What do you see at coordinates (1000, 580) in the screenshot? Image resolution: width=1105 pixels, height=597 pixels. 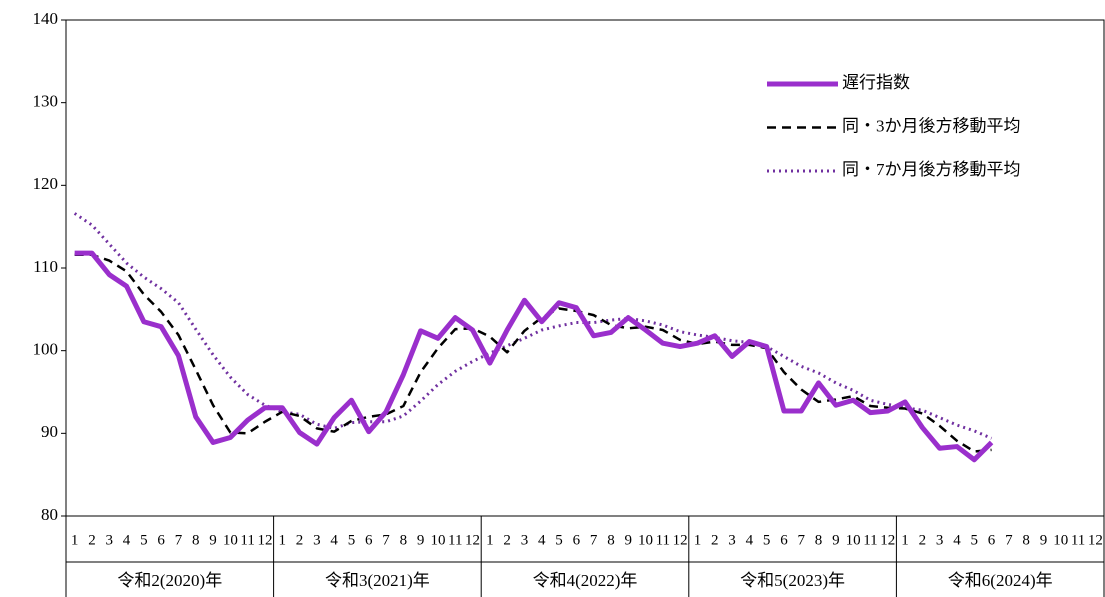 I see `group-label: 令和6(2024)年` at bounding box center [1000, 580].